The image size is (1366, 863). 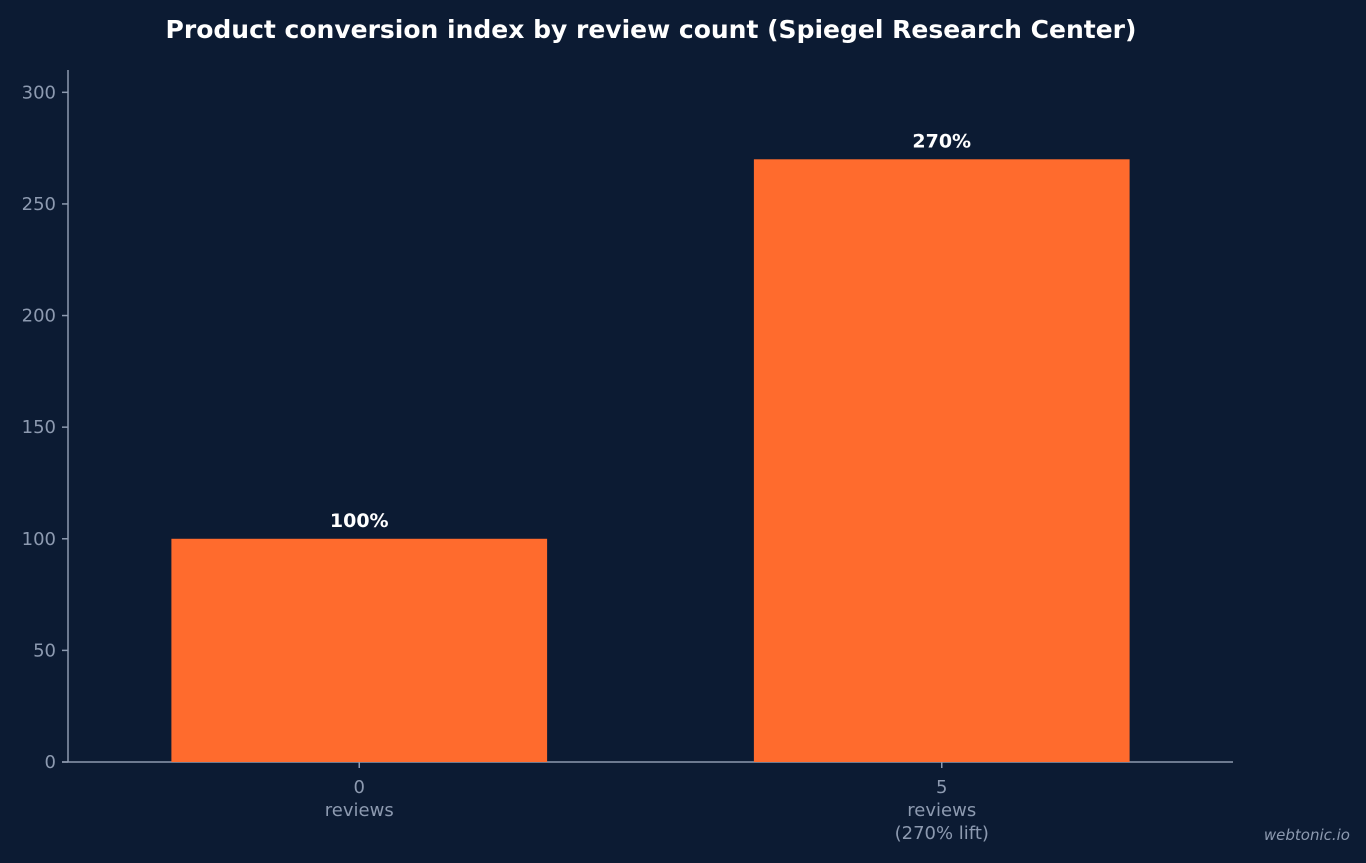 What do you see at coordinates (359, 521) in the screenshot?
I see `bar-value-label: 100%` at bounding box center [359, 521].